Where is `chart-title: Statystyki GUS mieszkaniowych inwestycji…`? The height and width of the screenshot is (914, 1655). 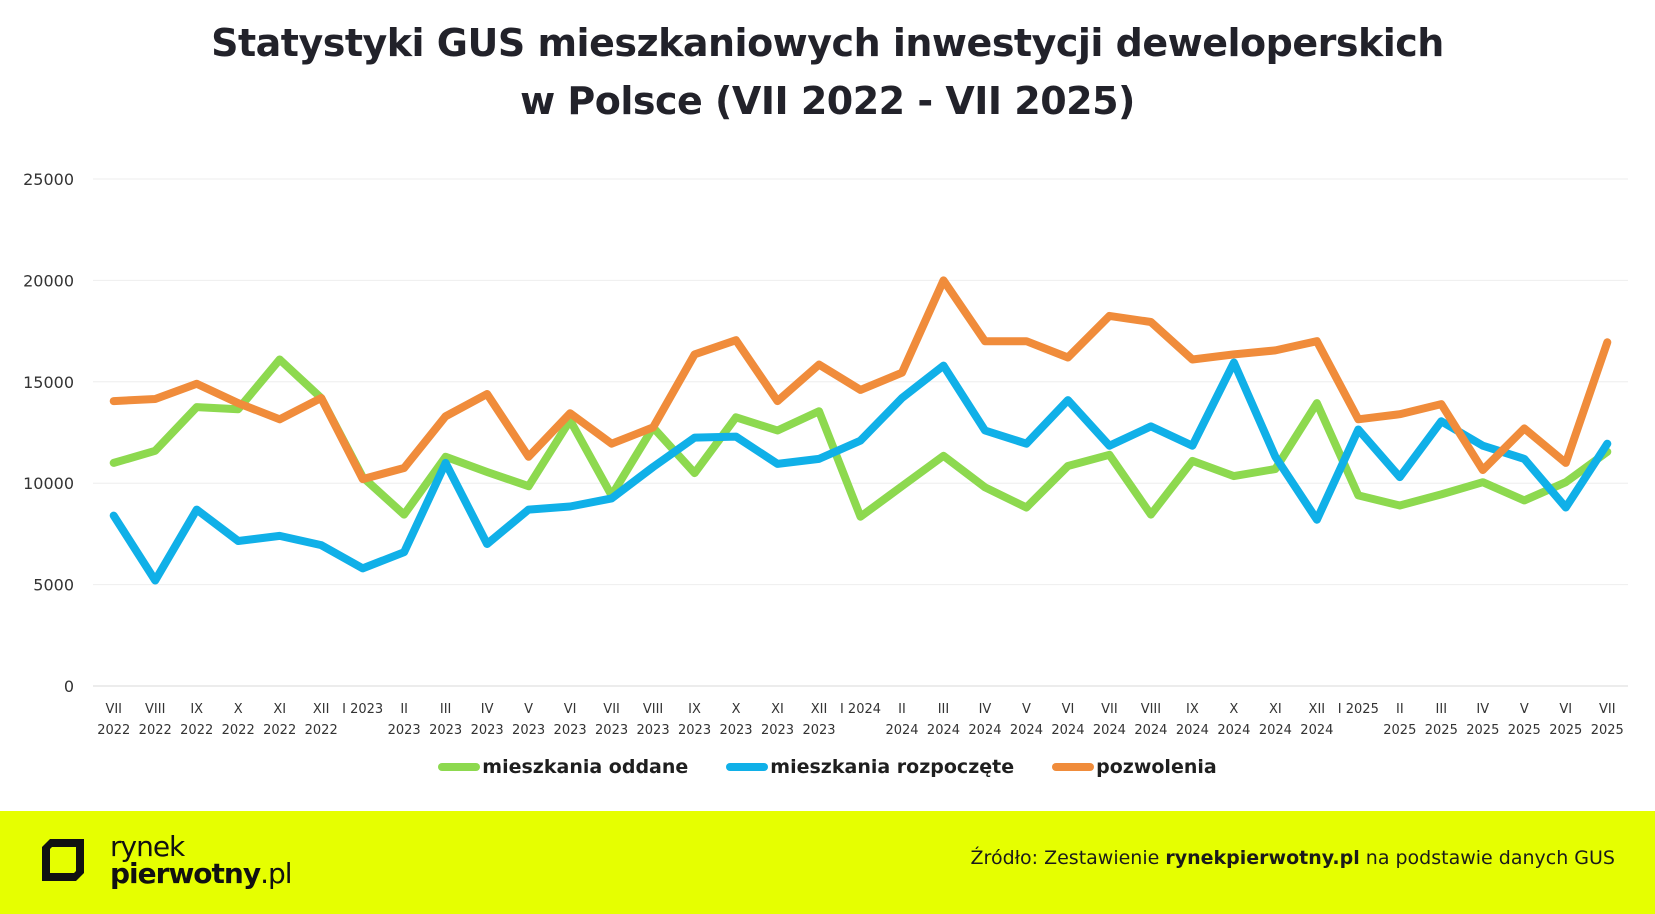 chart-title: Statystyki GUS mieszkaniowych inwestycji… is located at coordinates (827, 72).